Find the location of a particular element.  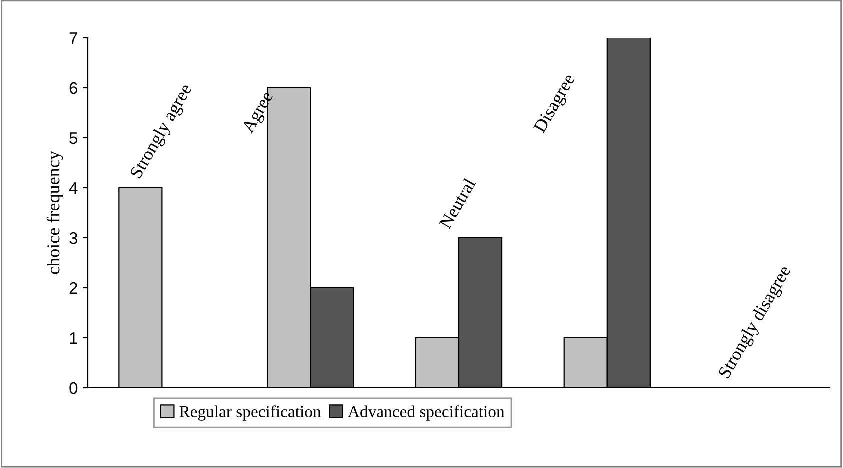

legend-label: Regular specification is located at coordinates (251, 413).